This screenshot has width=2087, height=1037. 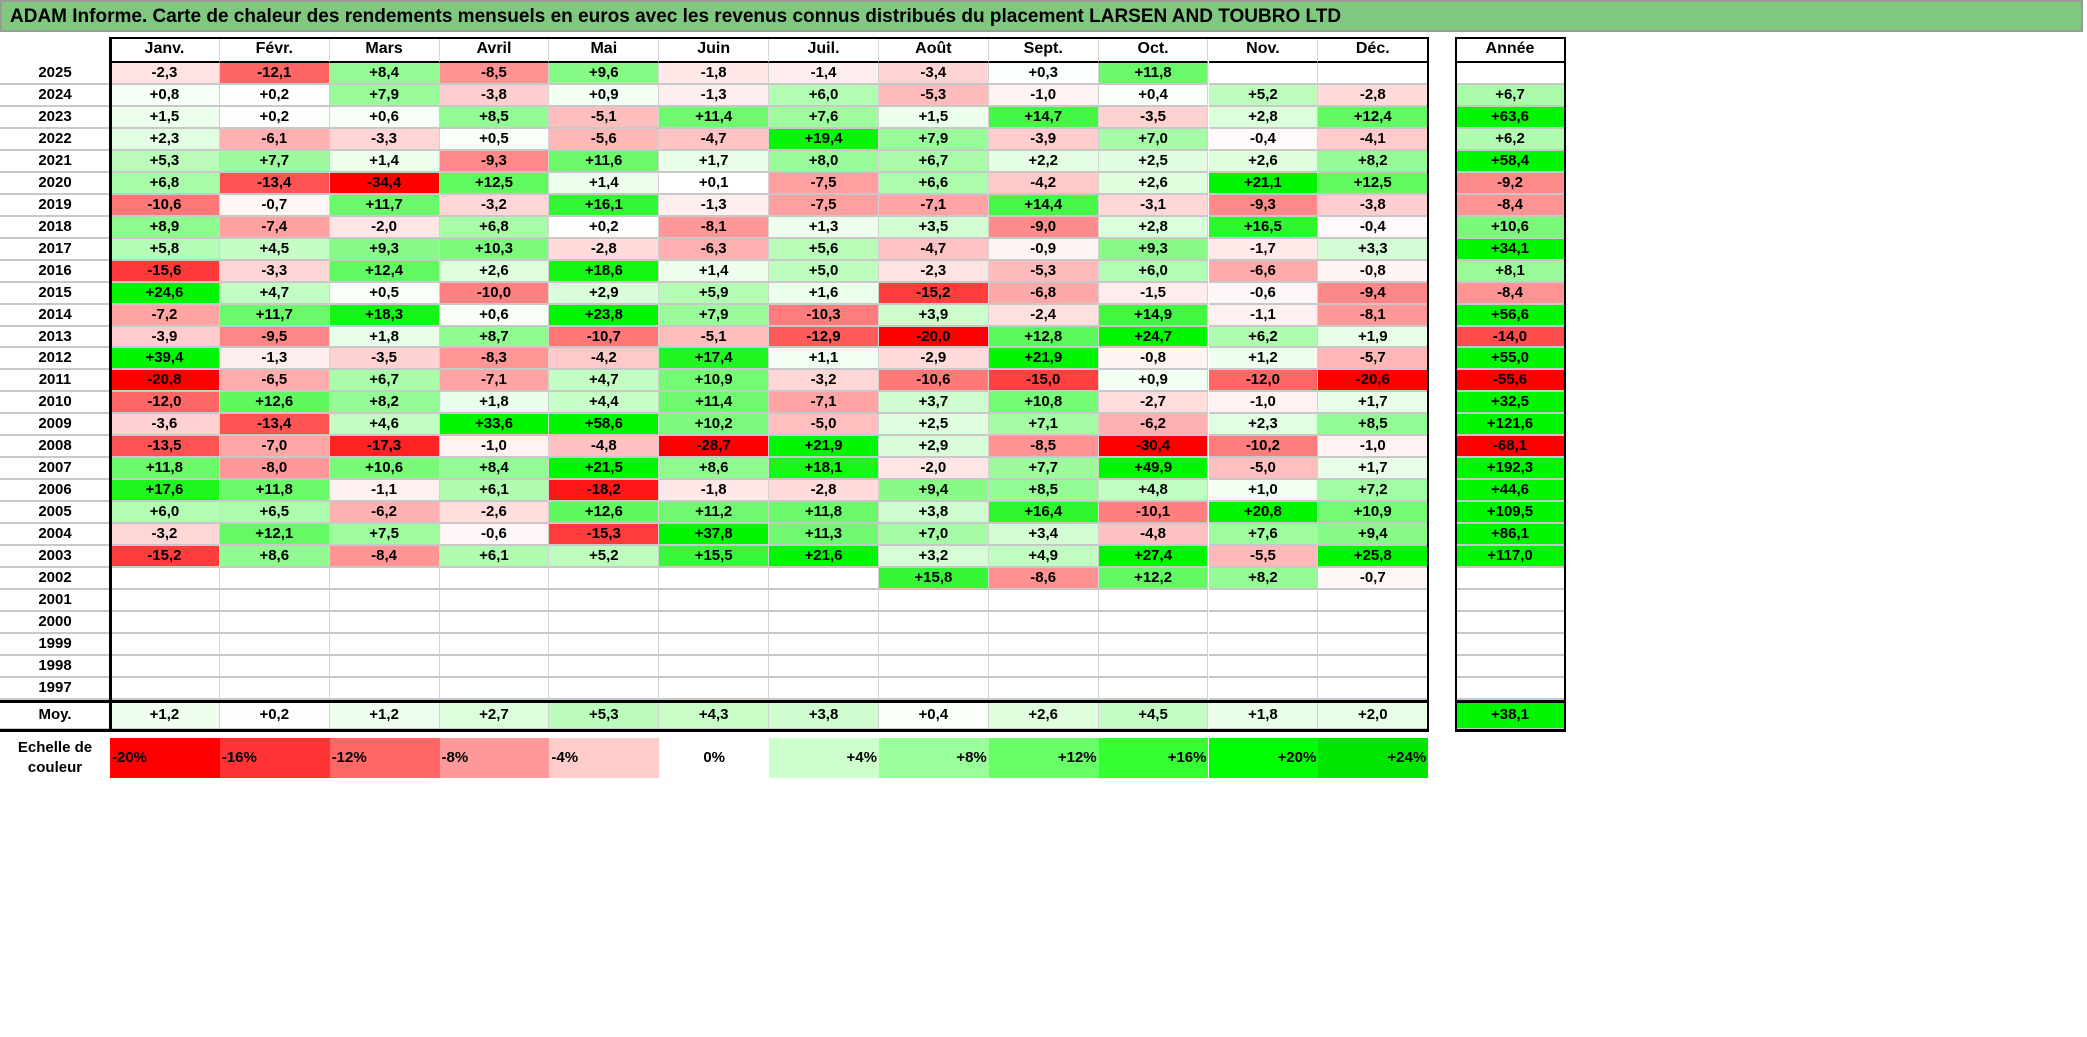 What do you see at coordinates (1043, 425) in the screenshot?
I see `heatmap-cell: +7,1` at bounding box center [1043, 425].